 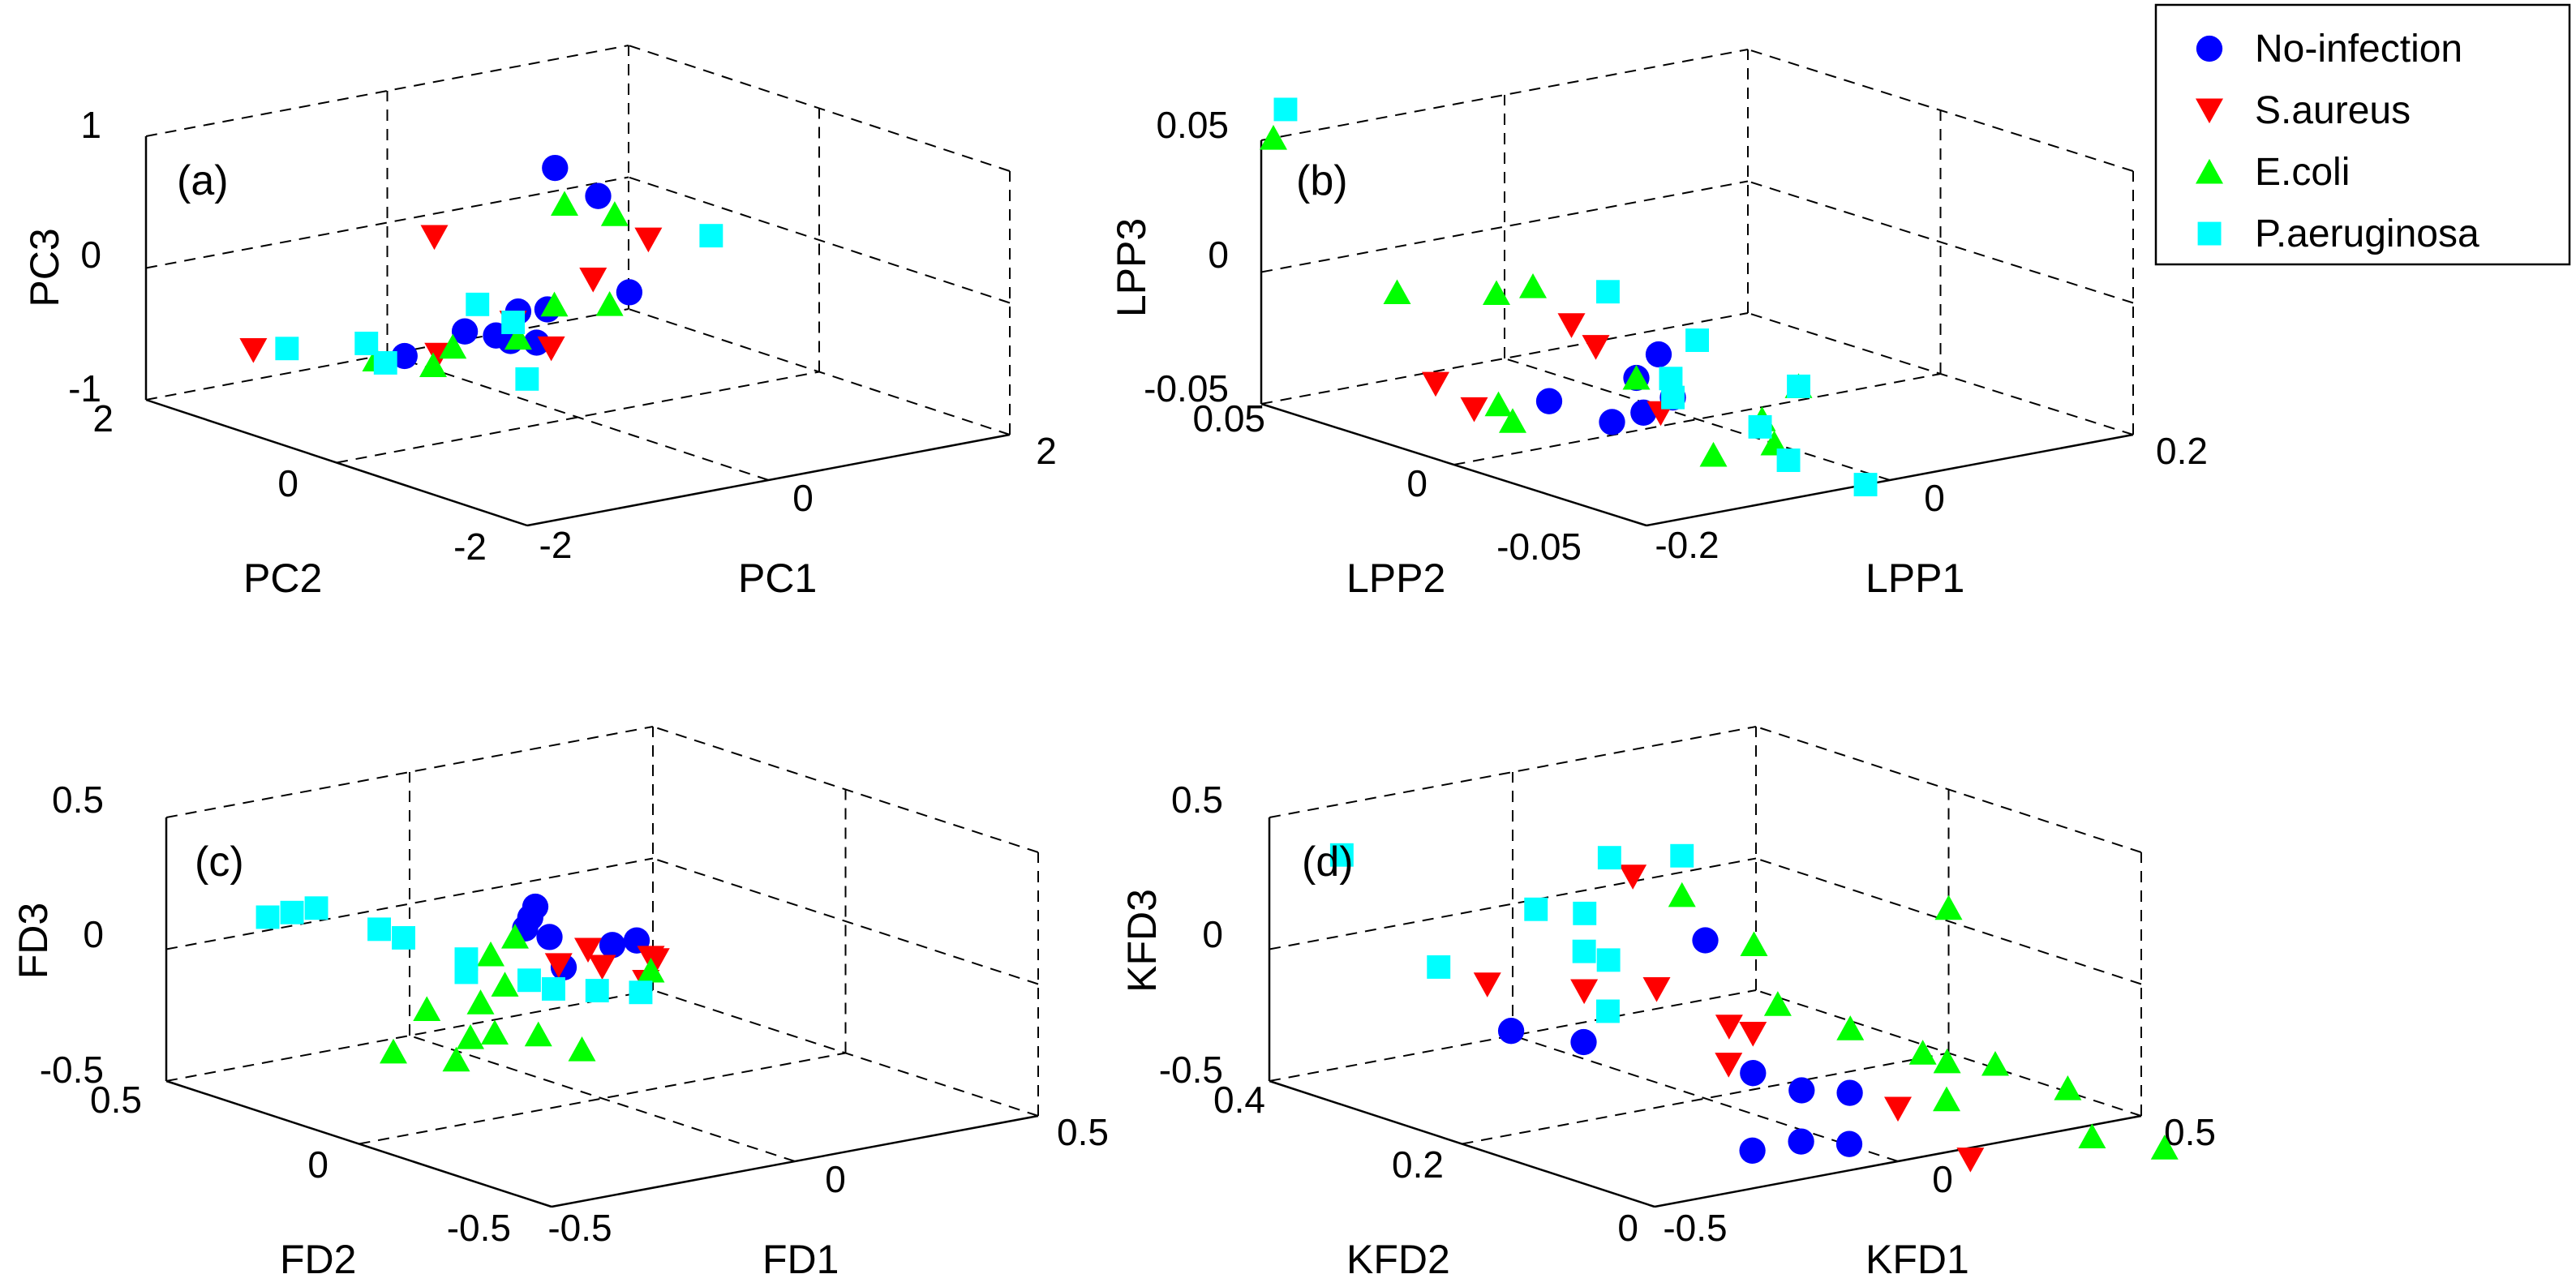 What do you see at coordinates (287, 483) in the screenshot?
I see `panel-a-ytick: 0` at bounding box center [287, 483].